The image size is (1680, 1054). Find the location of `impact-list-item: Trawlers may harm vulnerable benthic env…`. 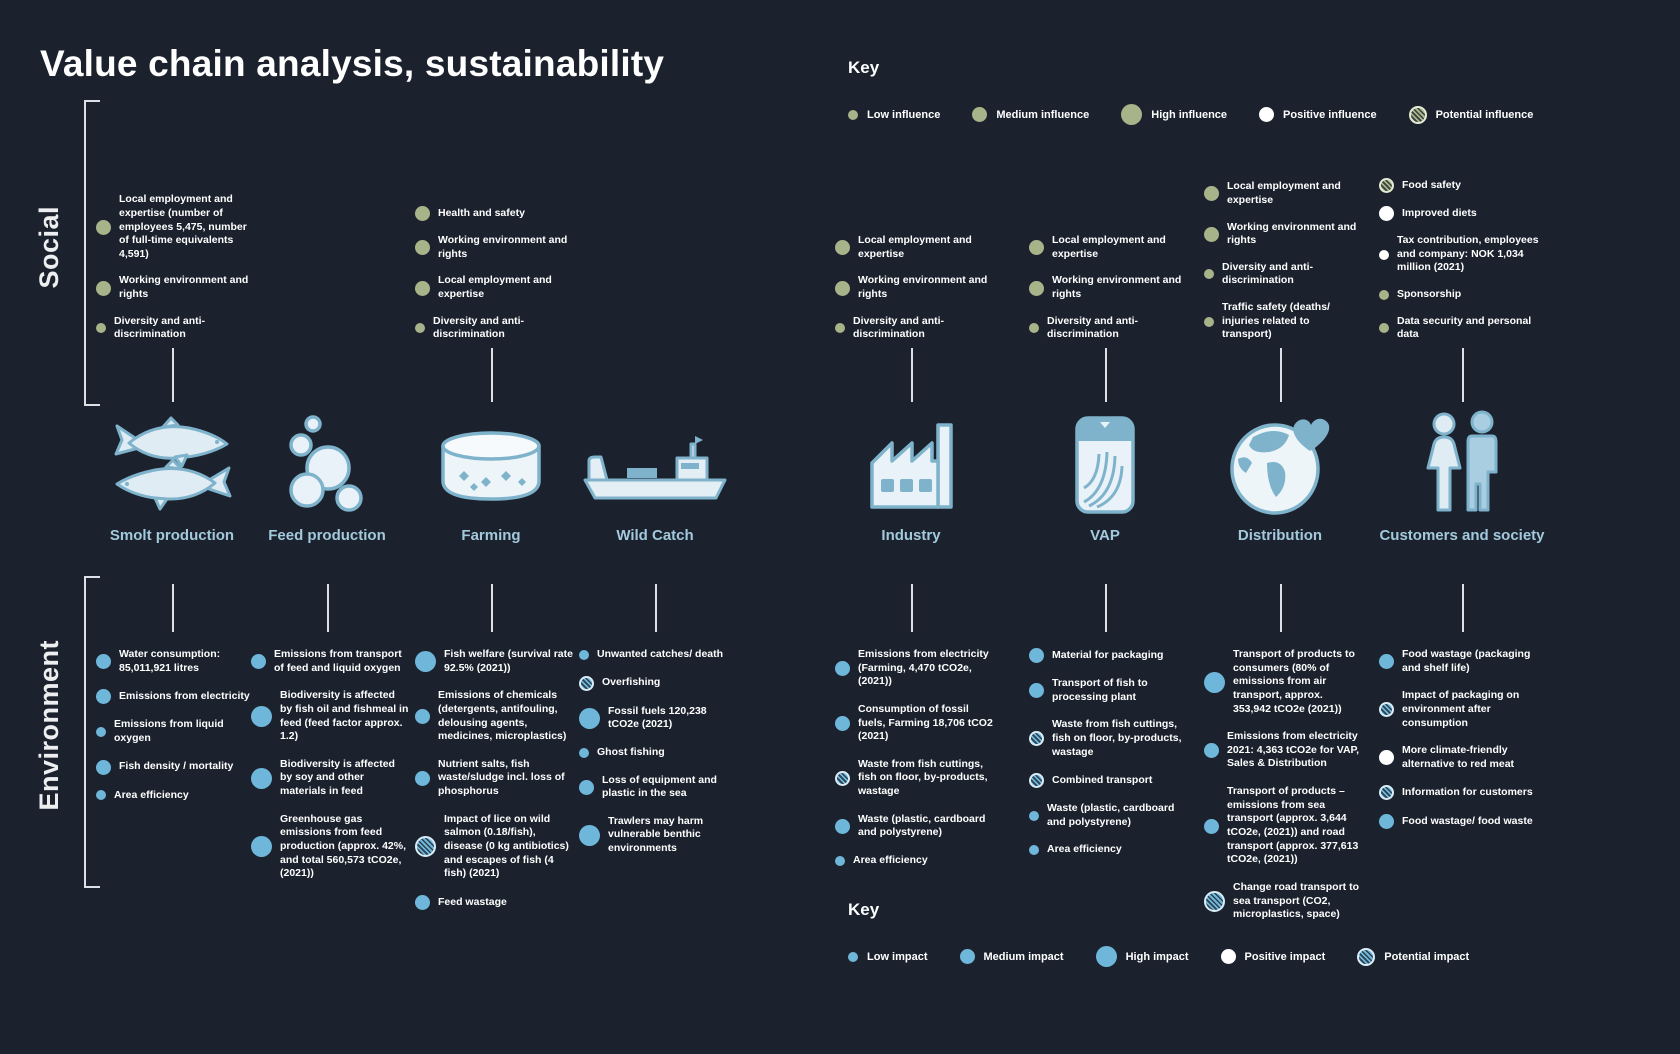

impact-list-item: Trawlers may harm vulnerable benthic env… is located at coordinates (658, 835).